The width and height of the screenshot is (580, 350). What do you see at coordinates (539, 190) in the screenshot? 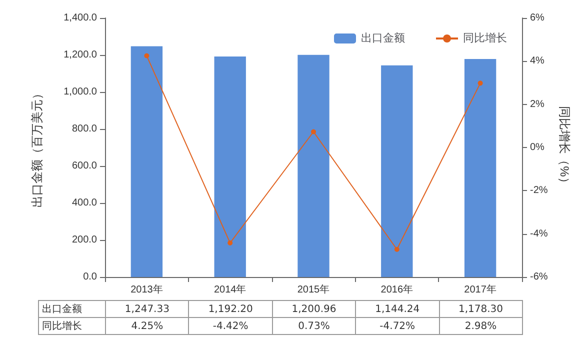
I see `y2-tick-label: -2%` at bounding box center [539, 190].